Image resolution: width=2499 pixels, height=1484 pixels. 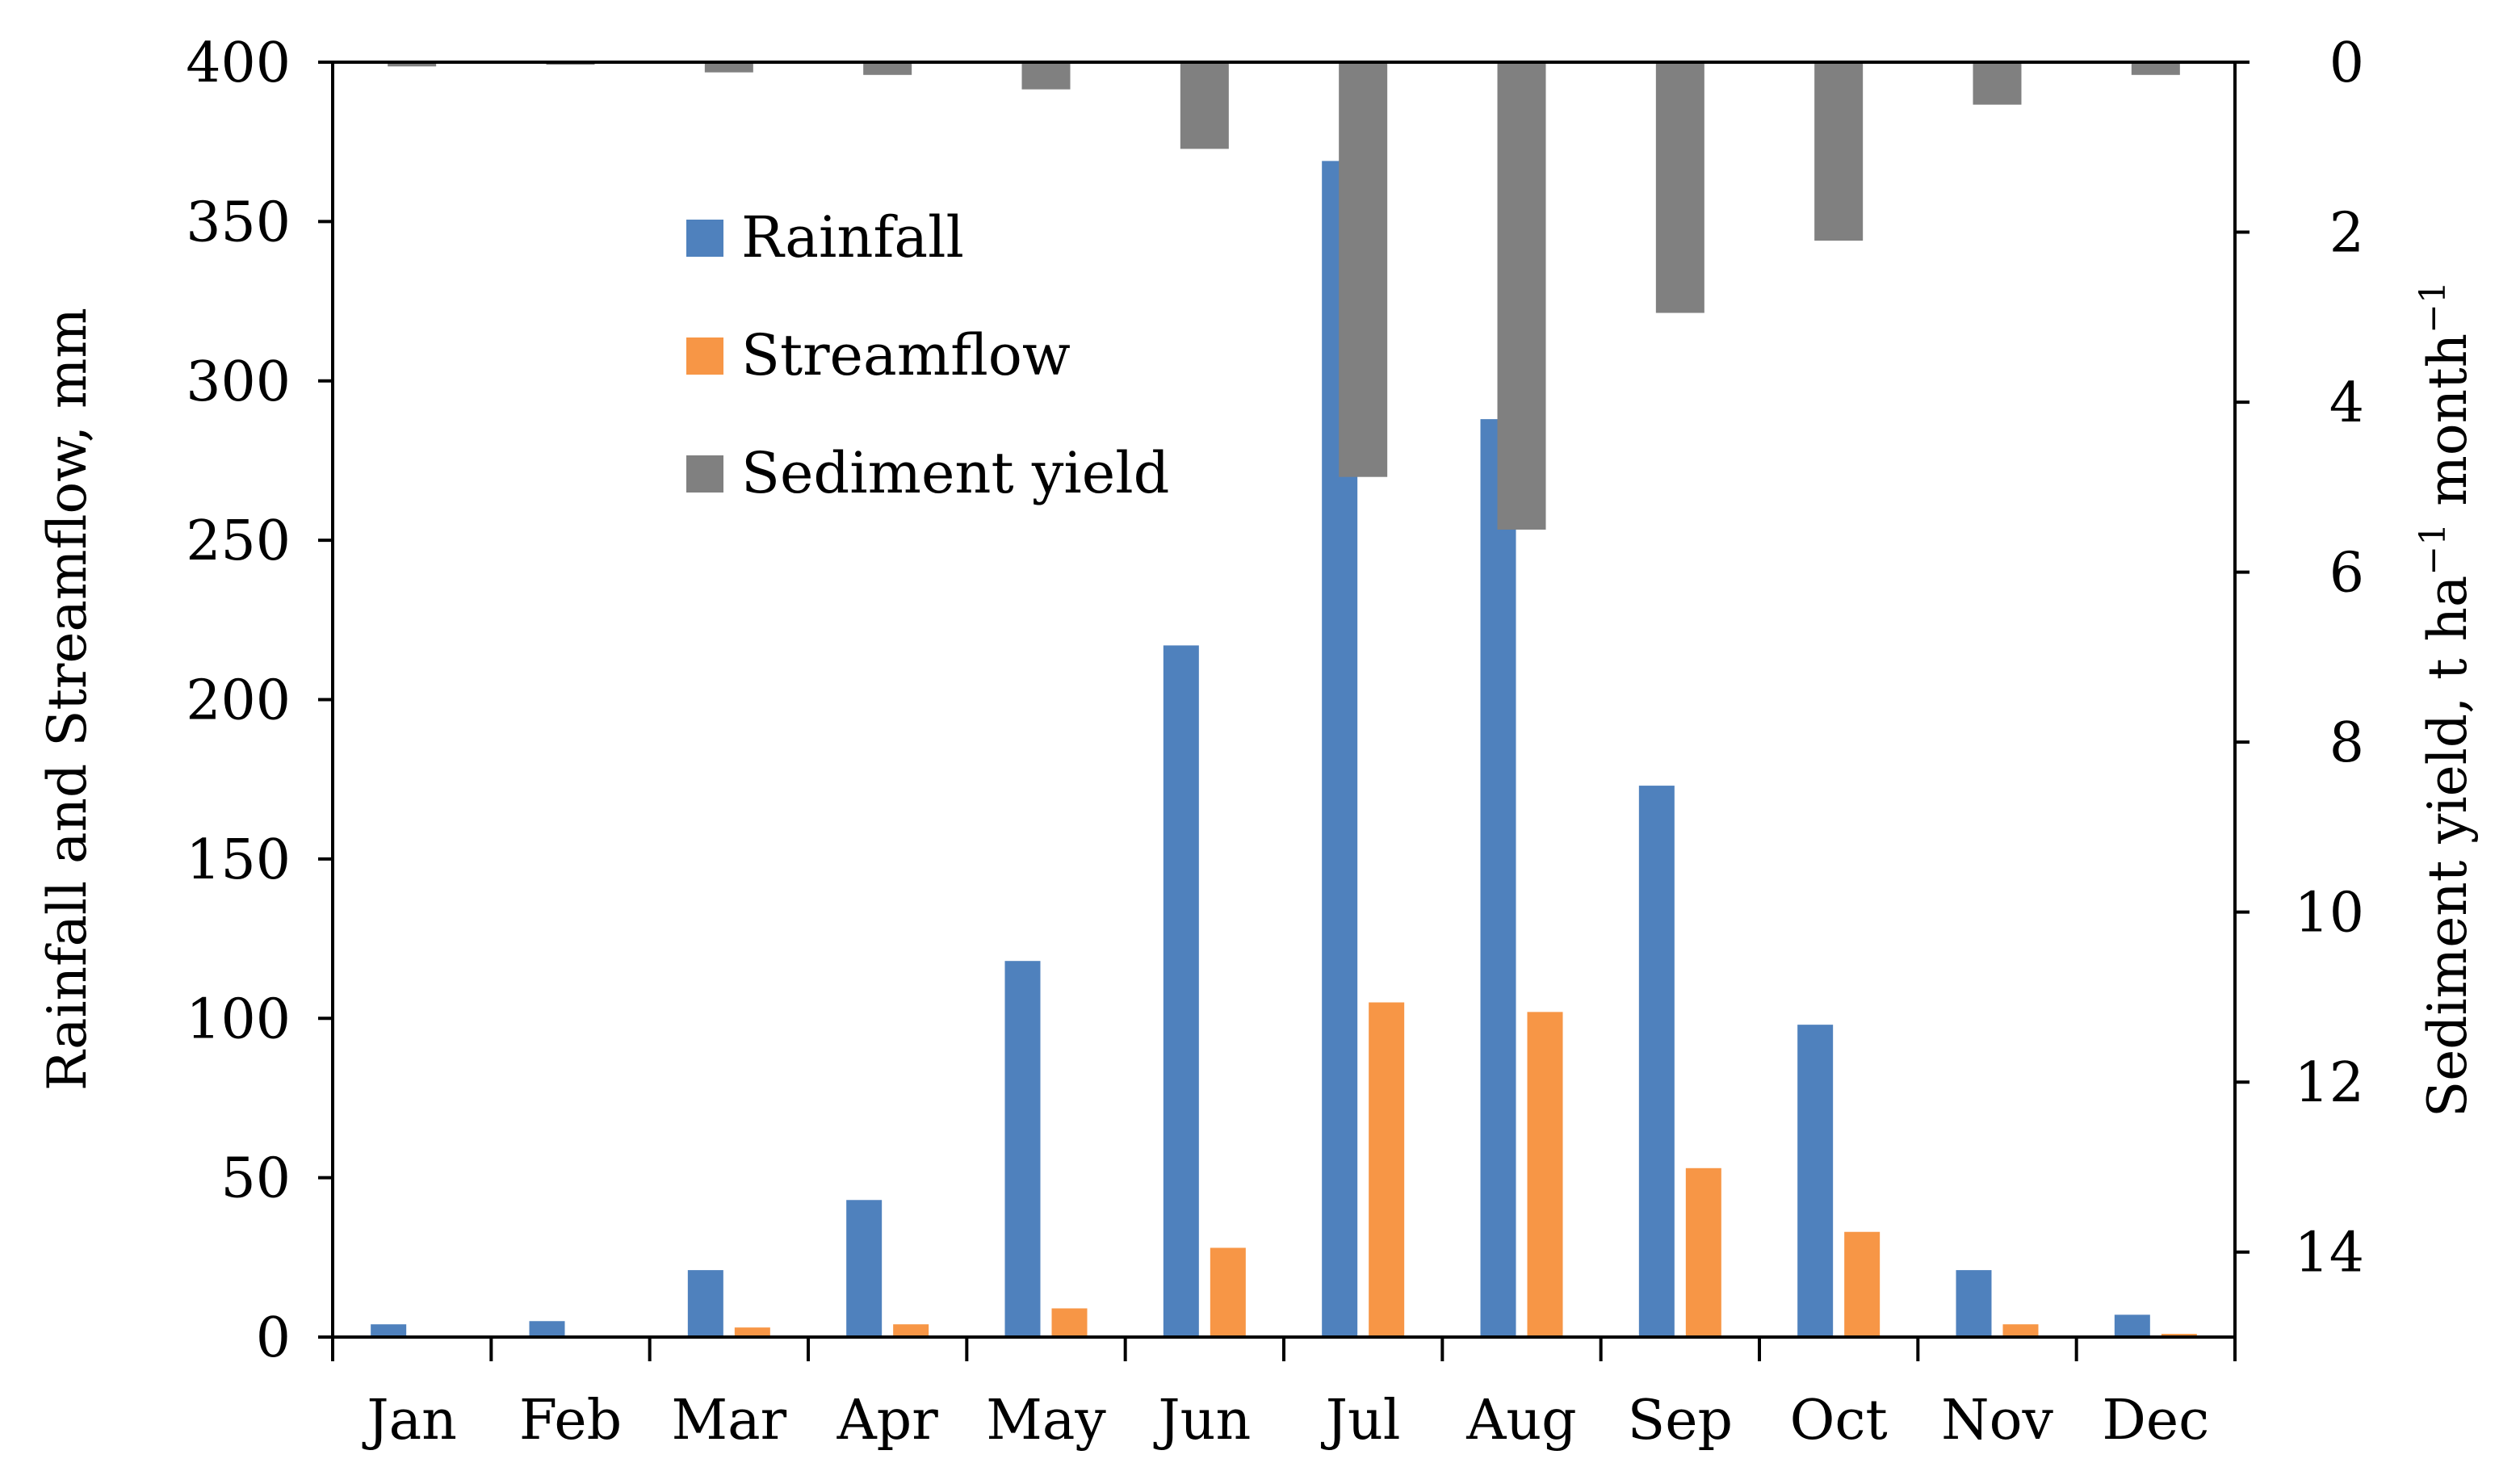 I want to click on legend-label-streamflow: Streamflow, so click(x=906, y=355).